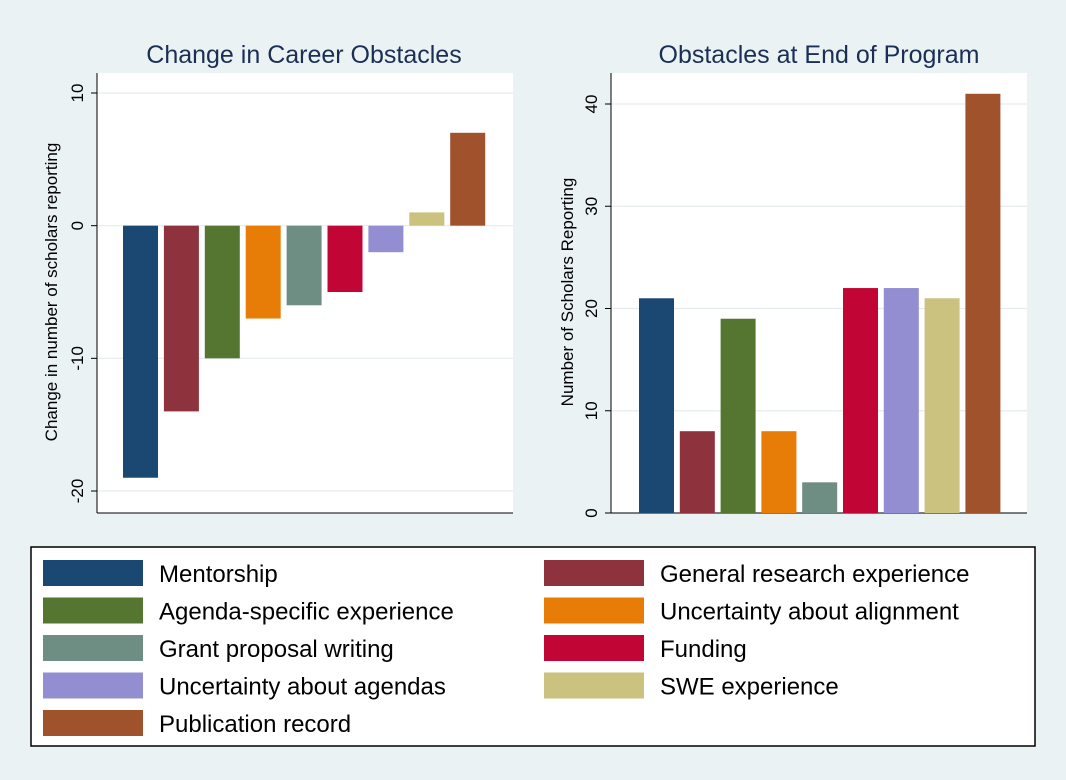  What do you see at coordinates (303, 55) in the screenshot?
I see `chart-title: Change in Career Obstacles` at bounding box center [303, 55].